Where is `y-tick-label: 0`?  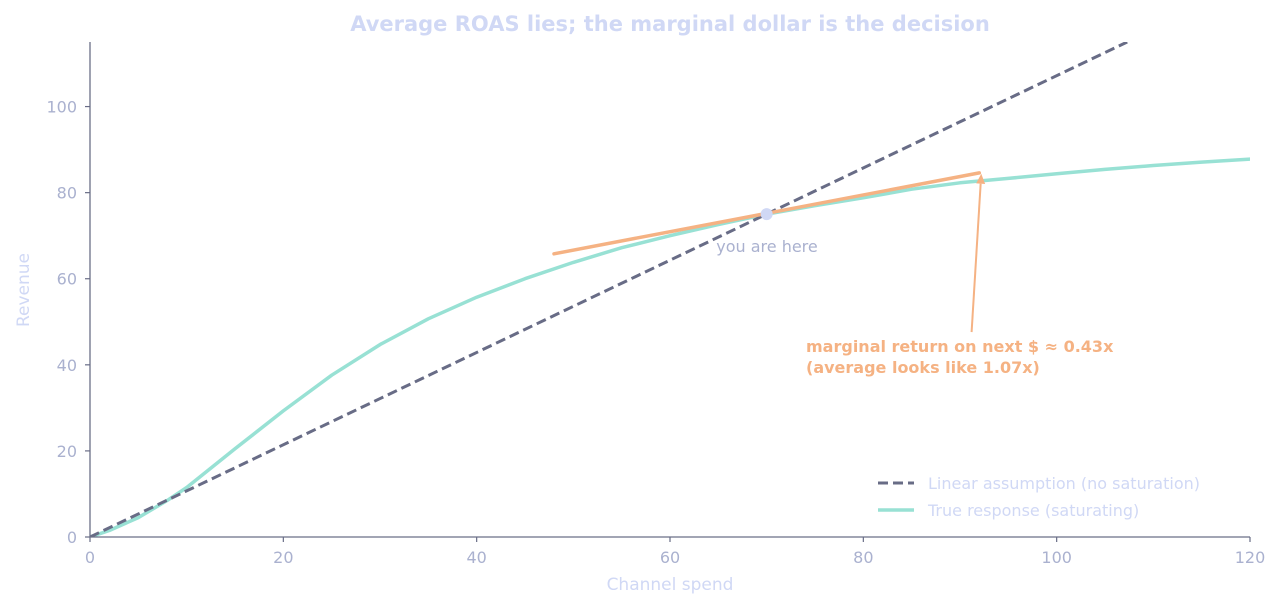 y-tick-label: 0 is located at coordinates (72, 537).